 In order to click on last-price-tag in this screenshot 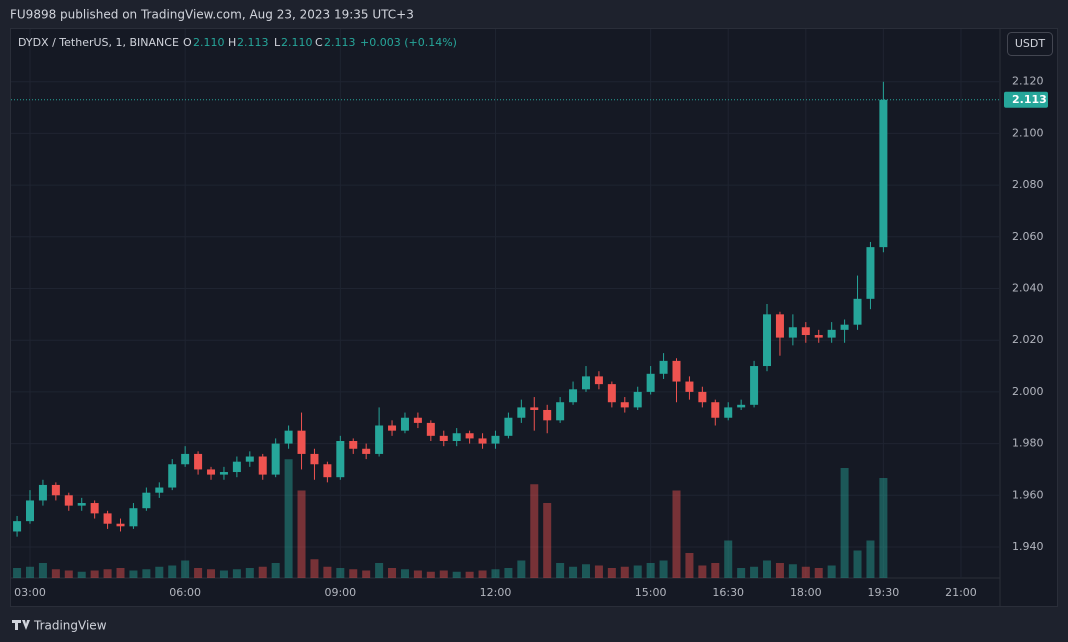, I will do `click(1026, 99)`.